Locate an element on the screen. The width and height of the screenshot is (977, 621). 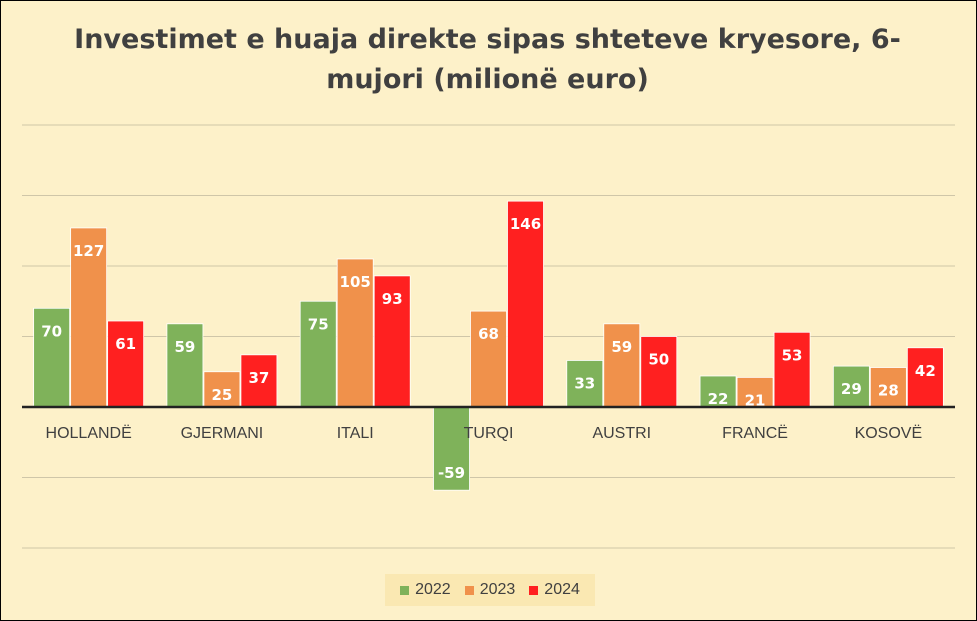
legend-item-2024: 2024 is located at coordinates (554, 590).